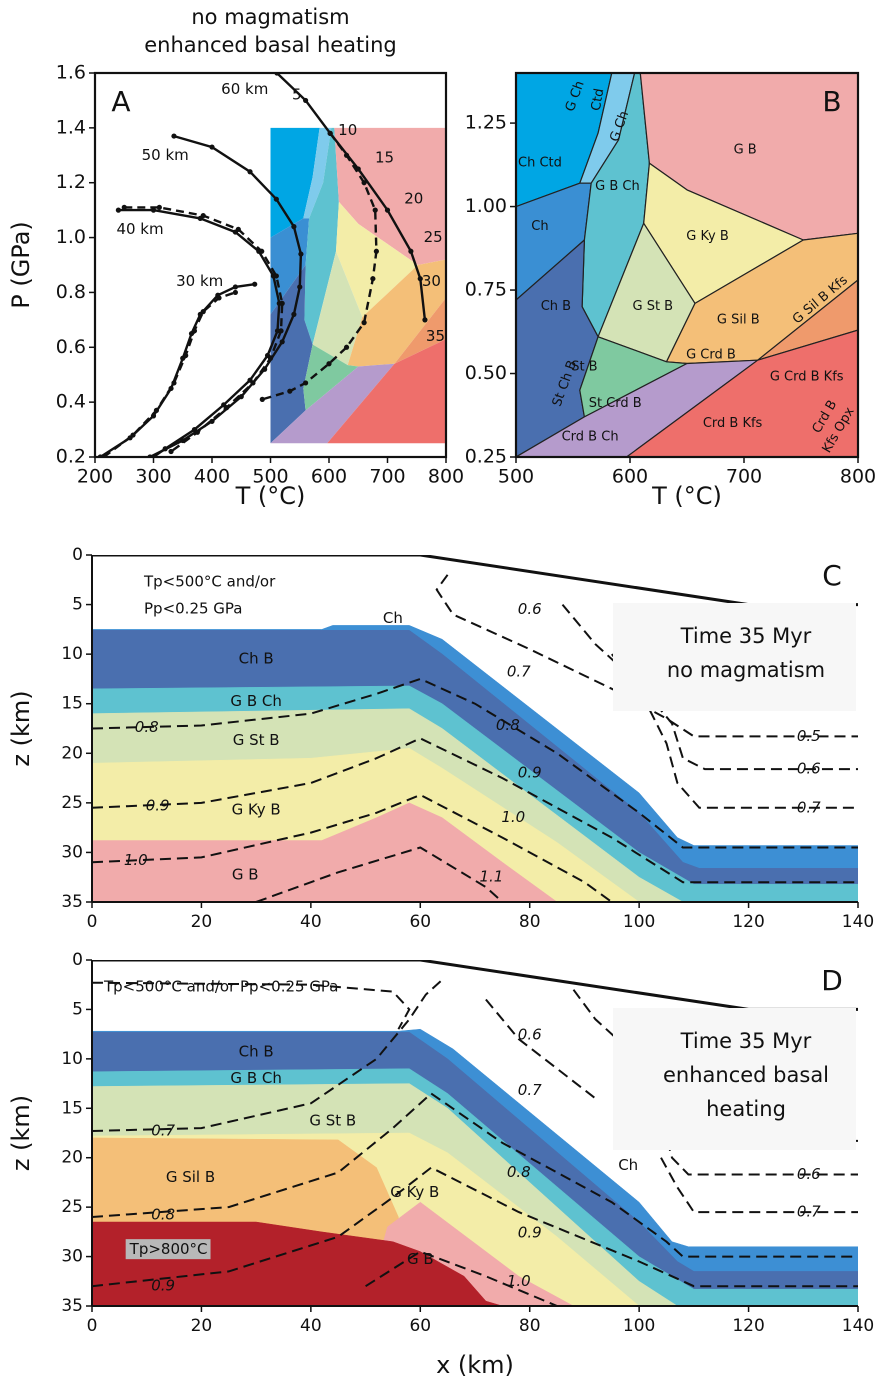 The height and width of the screenshot is (1388, 888). I want to click on y-tick-label: 20, so click(72, 1158).